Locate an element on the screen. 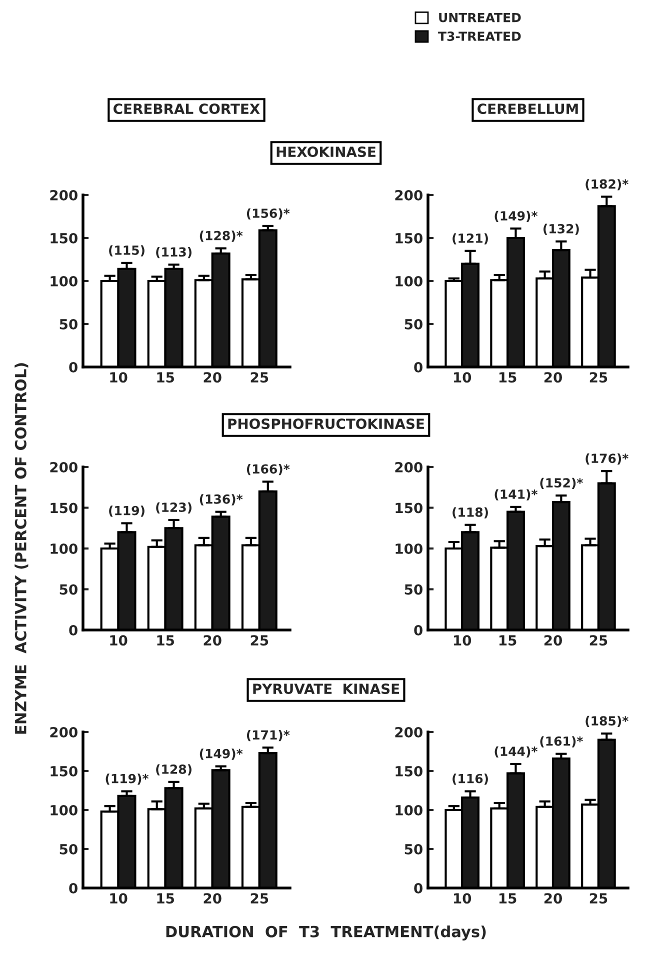 The height and width of the screenshot is (953, 652). annotation: (156)* is located at coordinates (268, 214).